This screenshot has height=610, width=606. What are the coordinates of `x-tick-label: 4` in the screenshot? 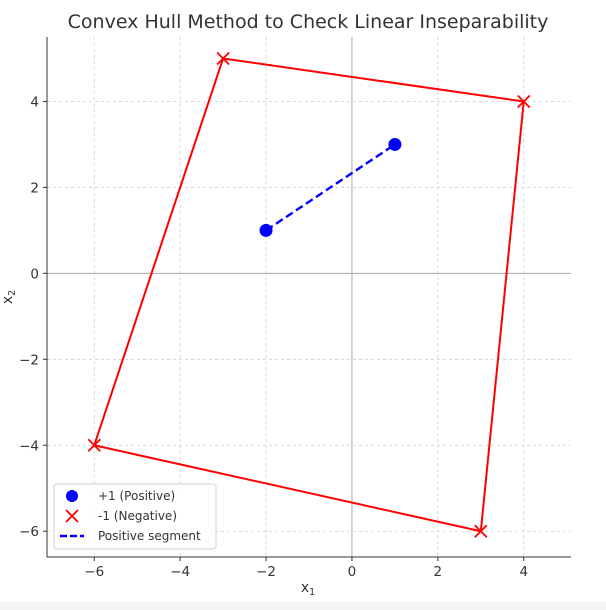 It's located at (523, 572).